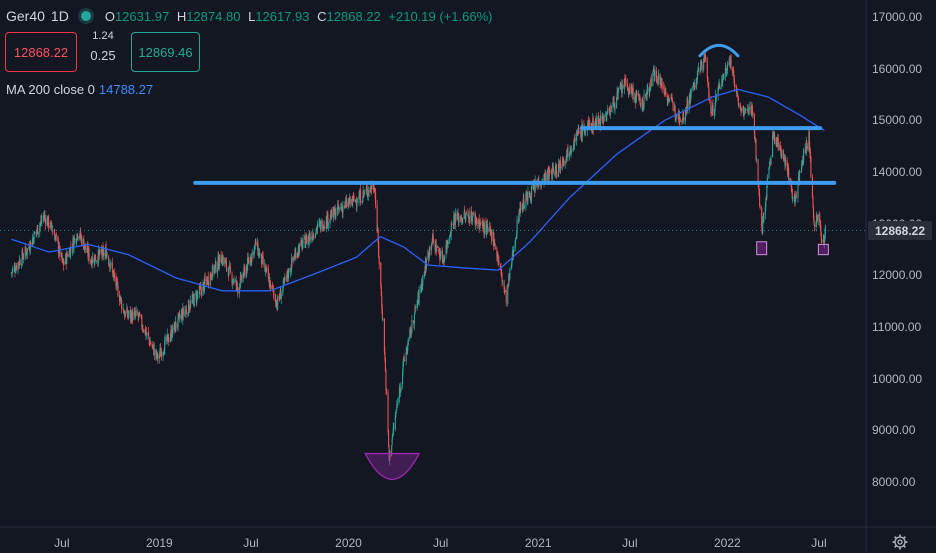  I want to click on bottom-bowl-drawing, so click(392, 466).